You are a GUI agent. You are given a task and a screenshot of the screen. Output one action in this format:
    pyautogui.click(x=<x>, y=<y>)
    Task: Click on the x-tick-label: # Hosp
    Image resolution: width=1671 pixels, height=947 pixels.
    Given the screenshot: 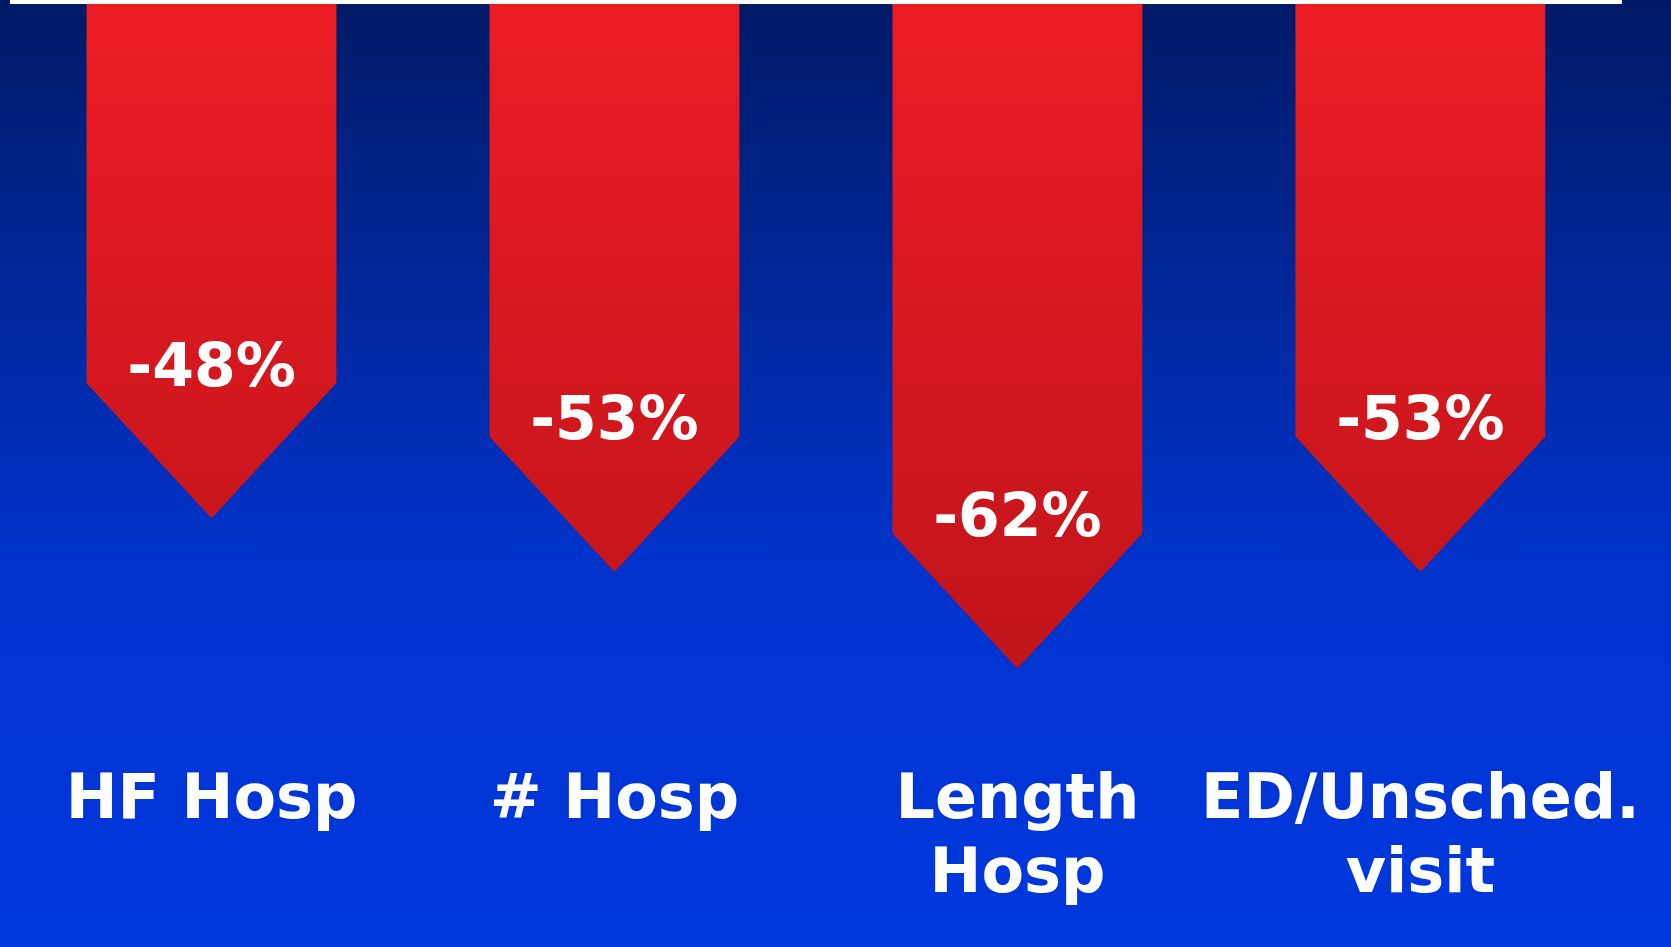 What is the action you would take?
    pyautogui.click(x=614, y=796)
    